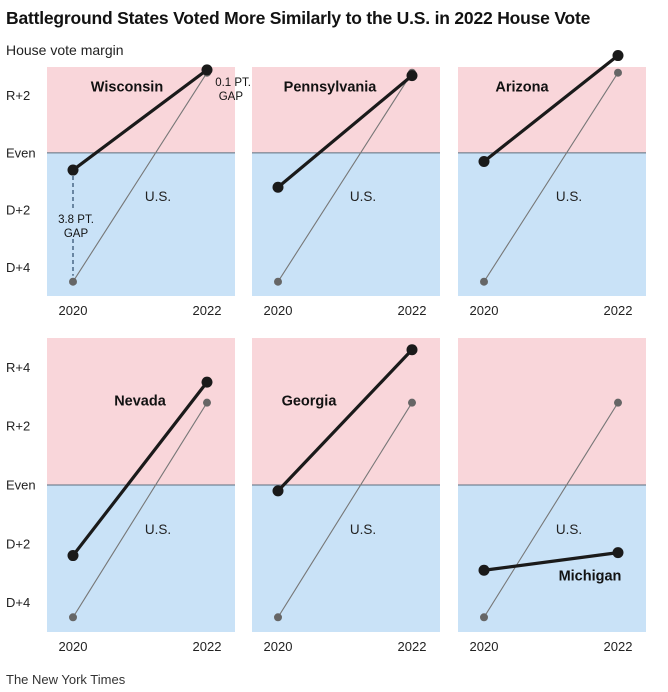 Image resolution: width=668 pixels, height=692 pixels. What do you see at coordinates (233, 83) in the screenshot?
I see `gap-2022-annotation: 0.1 PT.` at bounding box center [233, 83].